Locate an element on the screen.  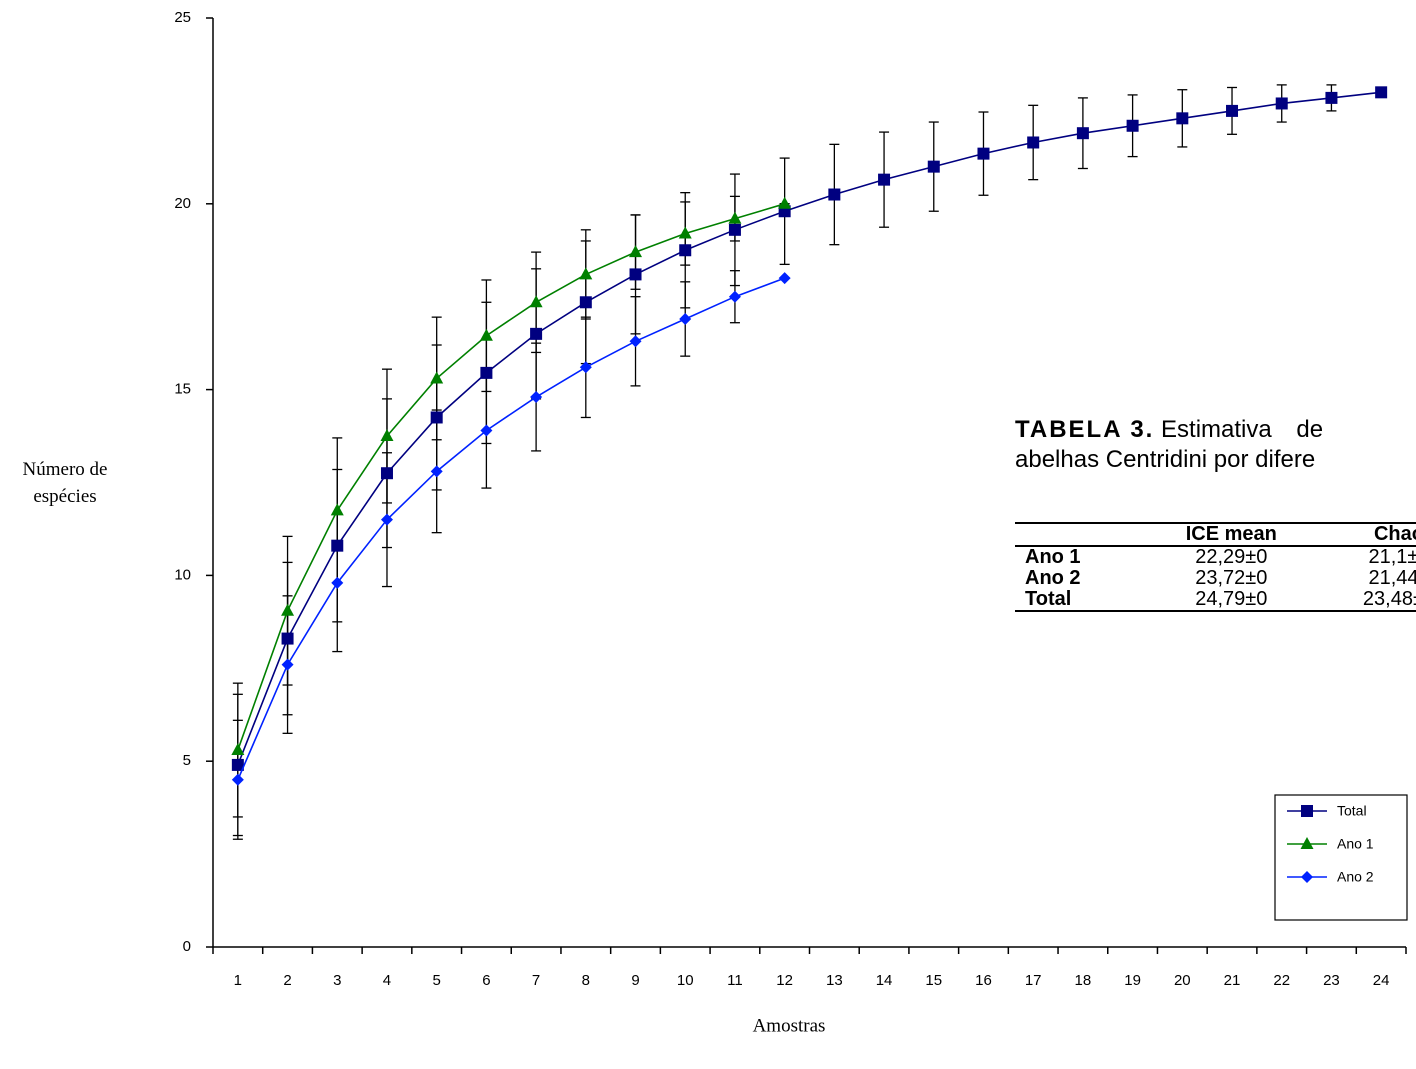
table-title-text: Estimativa de is located at coordinates (1242, 429).